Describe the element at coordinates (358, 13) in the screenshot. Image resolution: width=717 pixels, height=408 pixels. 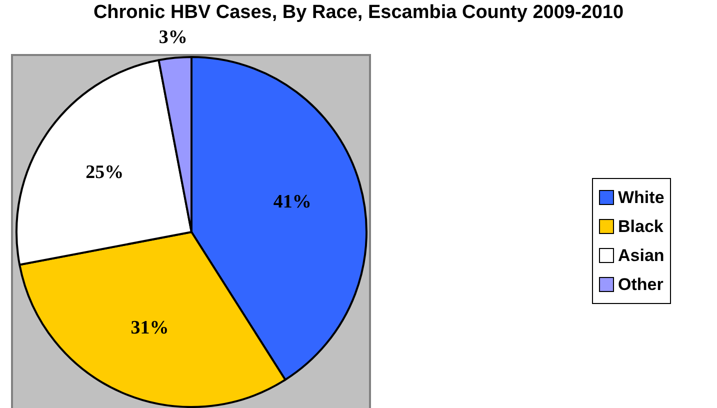
I see `chart-title: Chronic HBV Cases, By Race, Escambia County 2009-2010` at that location.